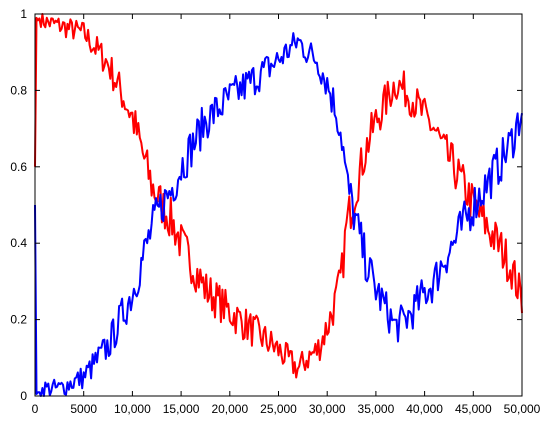  Describe the element at coordinates (35, 409) in the screenshot. I see `x-tick-label: 0` at that location.